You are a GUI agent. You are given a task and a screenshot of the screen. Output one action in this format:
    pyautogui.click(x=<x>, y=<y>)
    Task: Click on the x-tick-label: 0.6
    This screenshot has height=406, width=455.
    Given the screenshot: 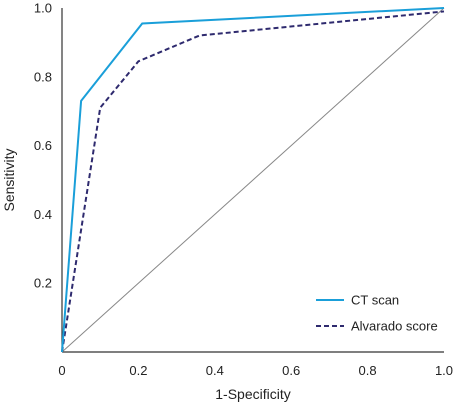 What is the action you would take?
    pyautogui.click(x=291, y=370)
    